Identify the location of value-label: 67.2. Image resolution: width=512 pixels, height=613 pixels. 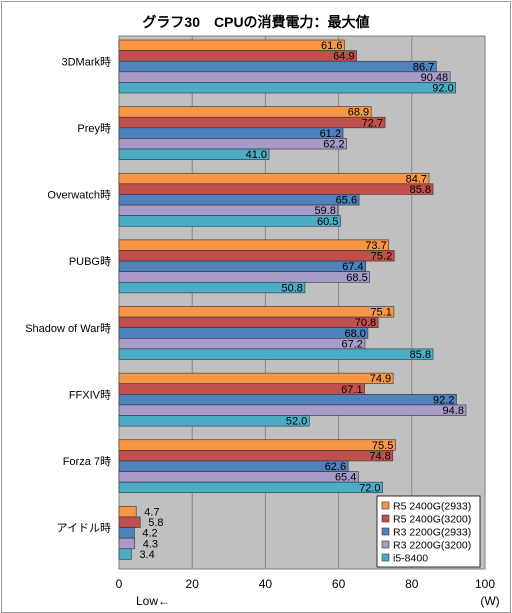
(352, 344).